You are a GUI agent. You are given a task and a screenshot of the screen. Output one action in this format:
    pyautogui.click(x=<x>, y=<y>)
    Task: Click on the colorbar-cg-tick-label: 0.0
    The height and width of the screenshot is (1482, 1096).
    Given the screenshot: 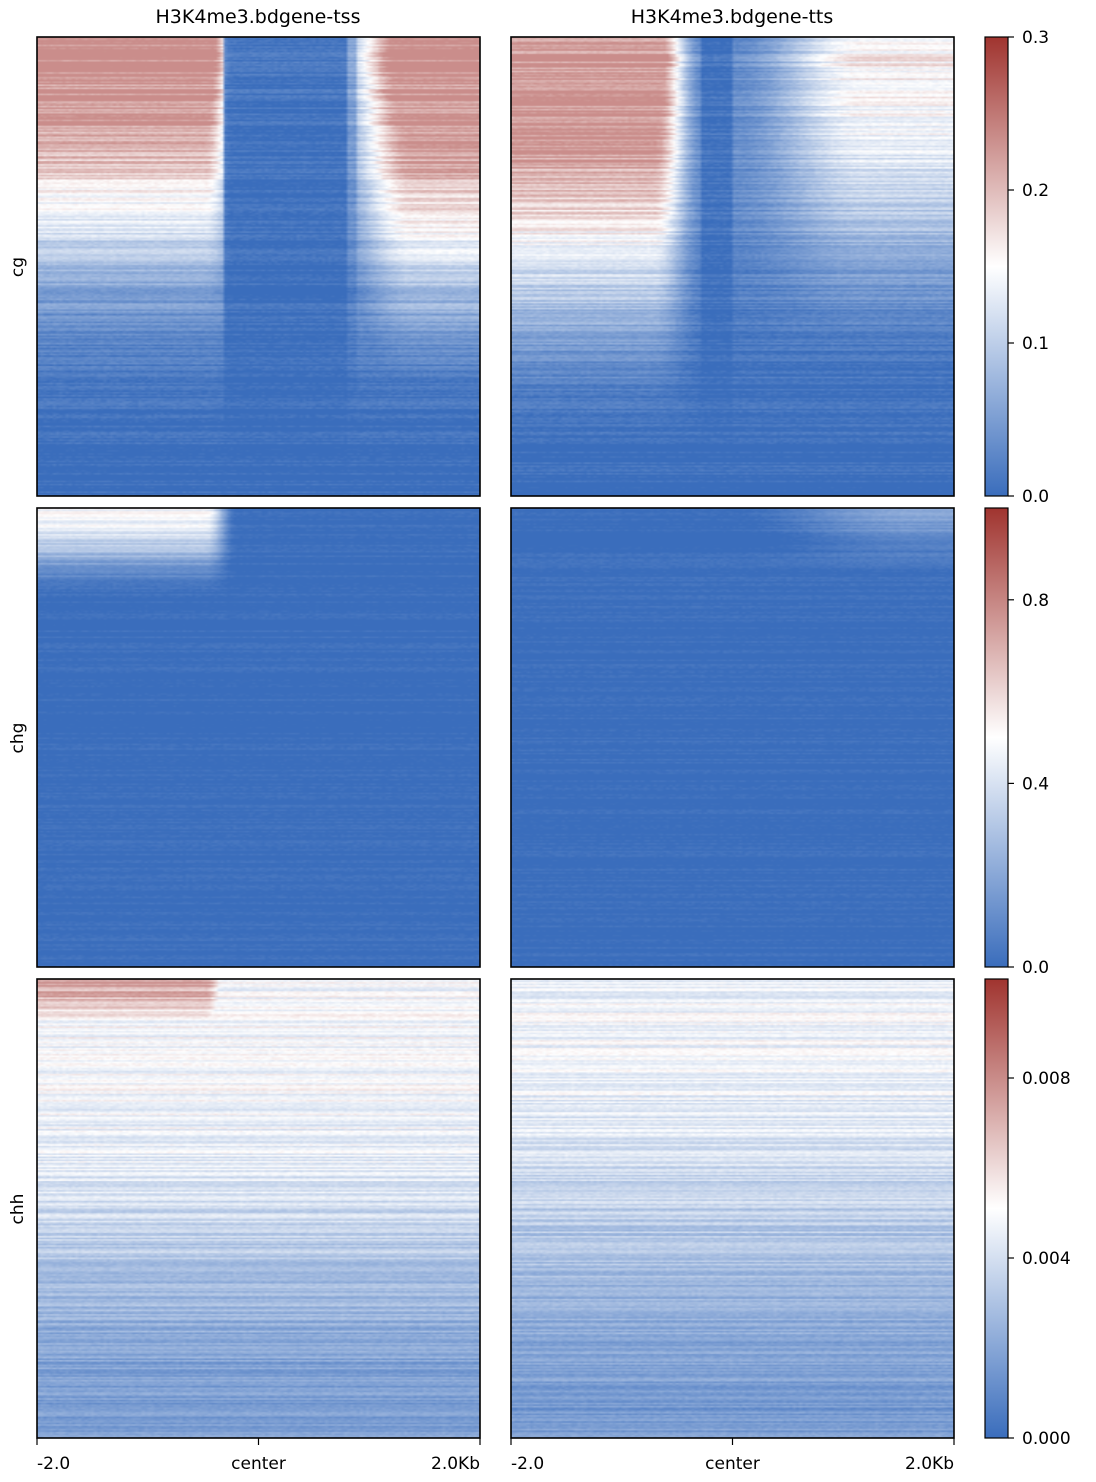 What is the action you would take?
    pyautogui.click(x=1035, y=497)
    